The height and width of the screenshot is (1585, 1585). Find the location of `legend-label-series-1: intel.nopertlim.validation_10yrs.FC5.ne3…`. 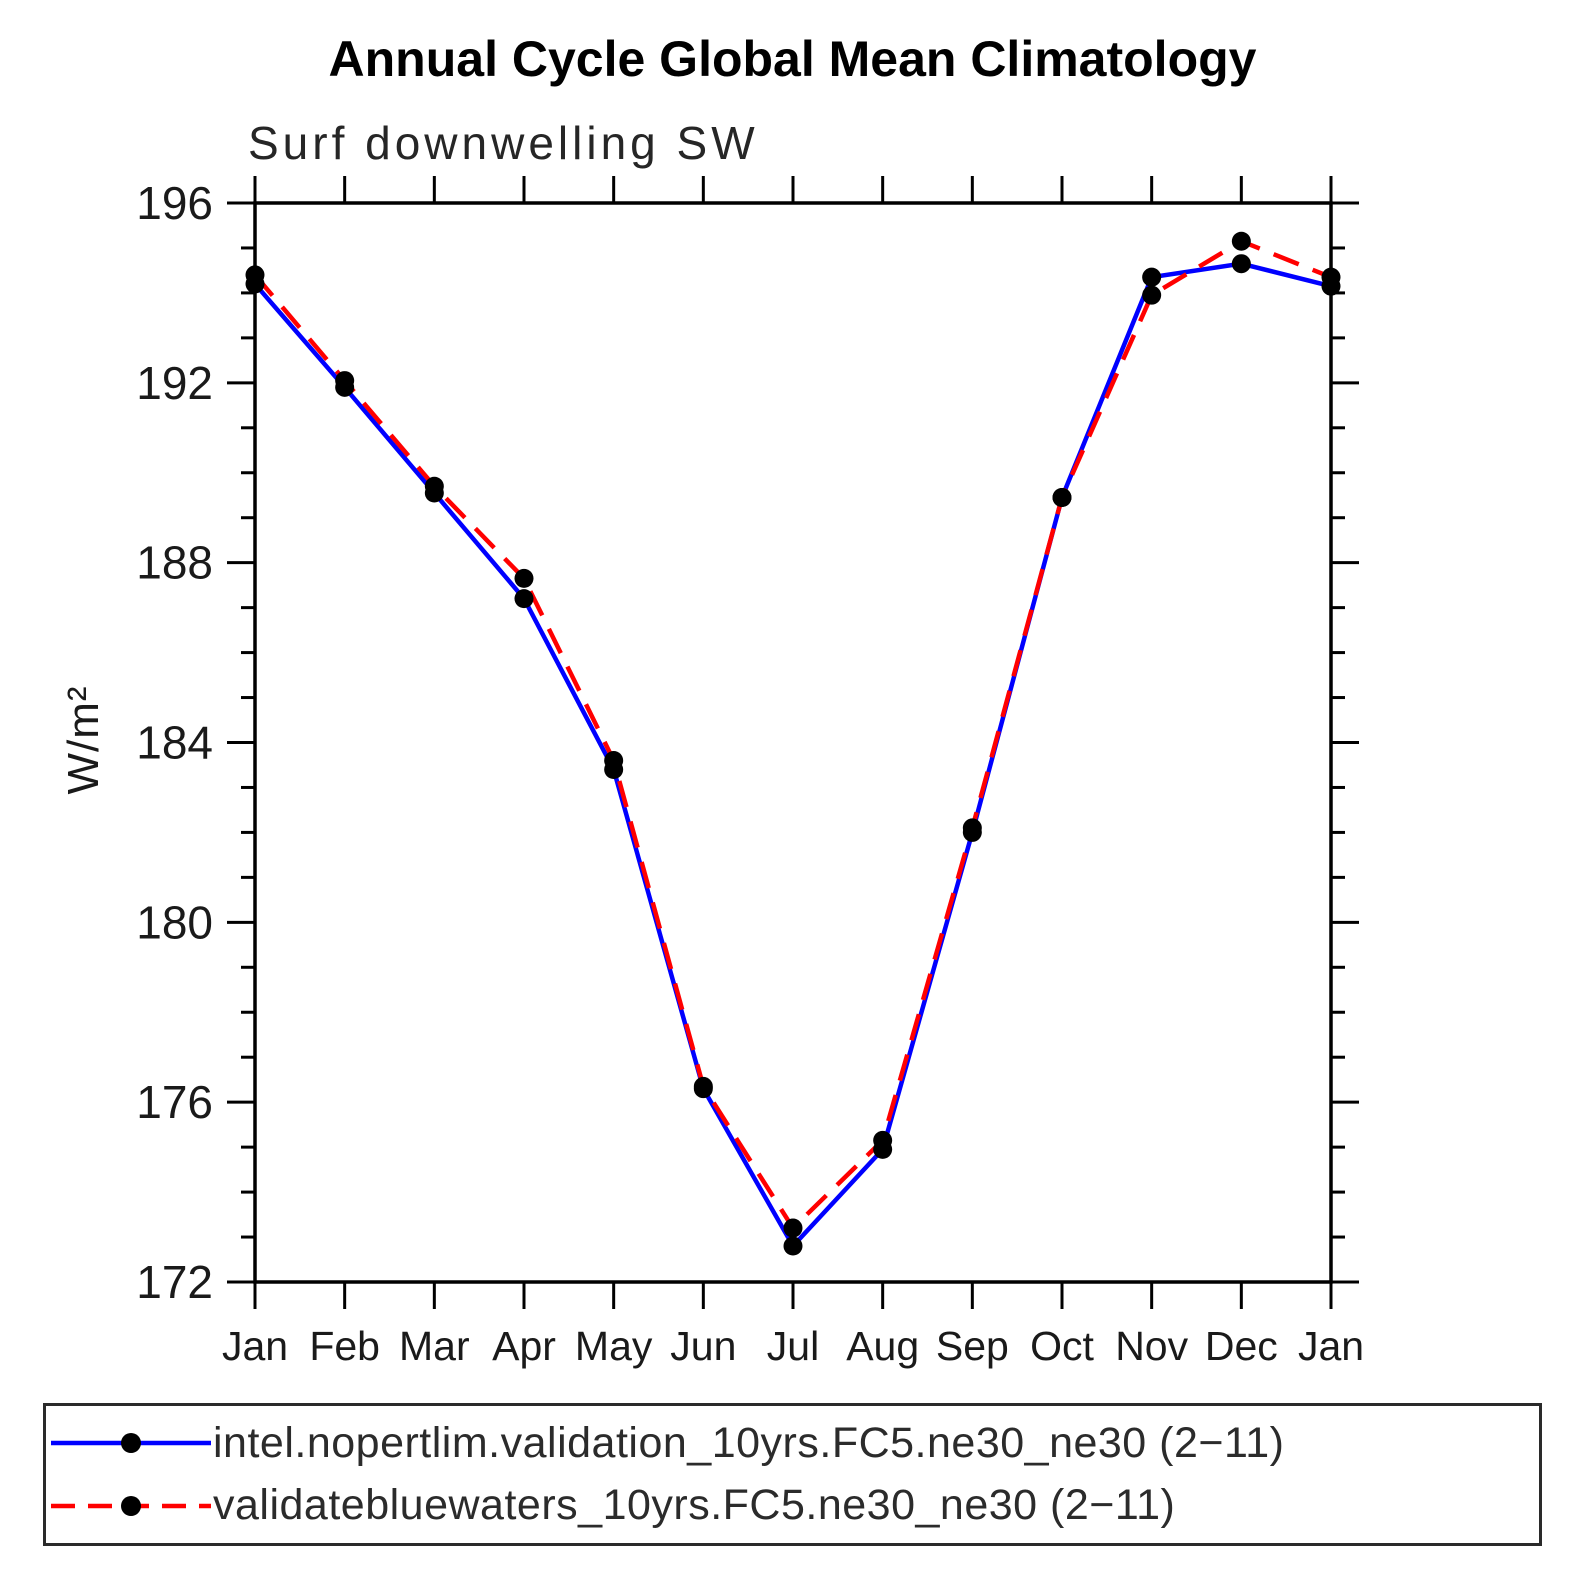

legend-label-series-1: intel.nopertlim.validation_10yrs.FC5.ne3… is located at coordinates (749, 1442).